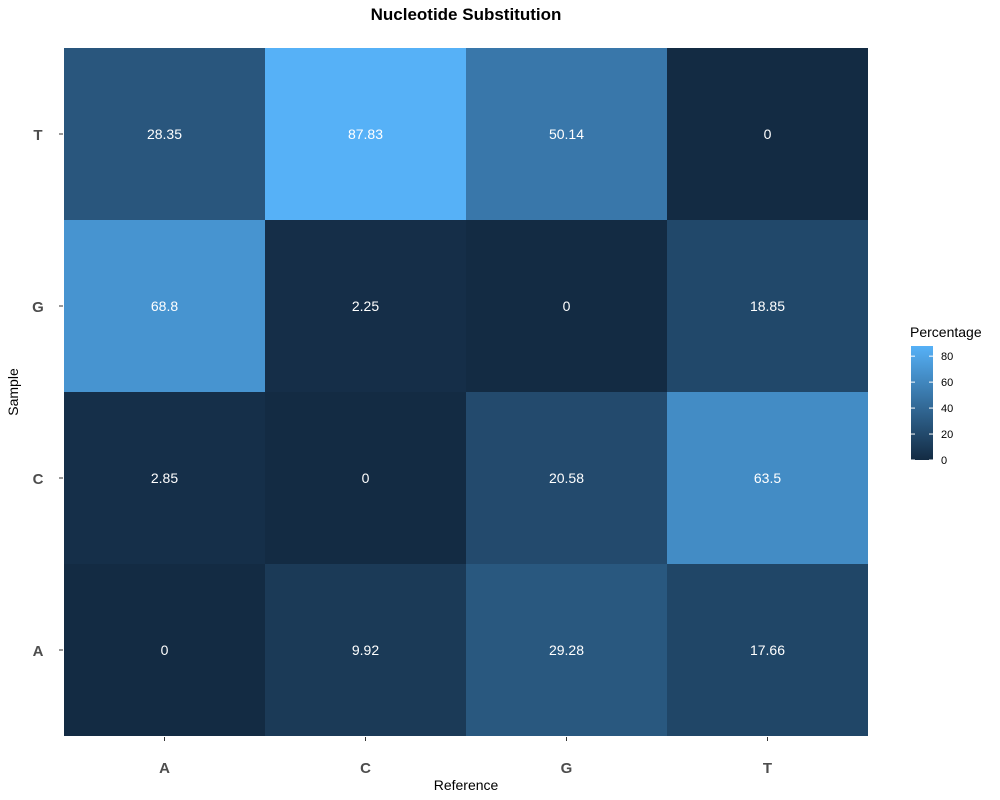 This screenshot has height=800, width=1000. Describe the element at coordinates (38, 307) in the screenshot. I see `y-tick-label: G` at that location.